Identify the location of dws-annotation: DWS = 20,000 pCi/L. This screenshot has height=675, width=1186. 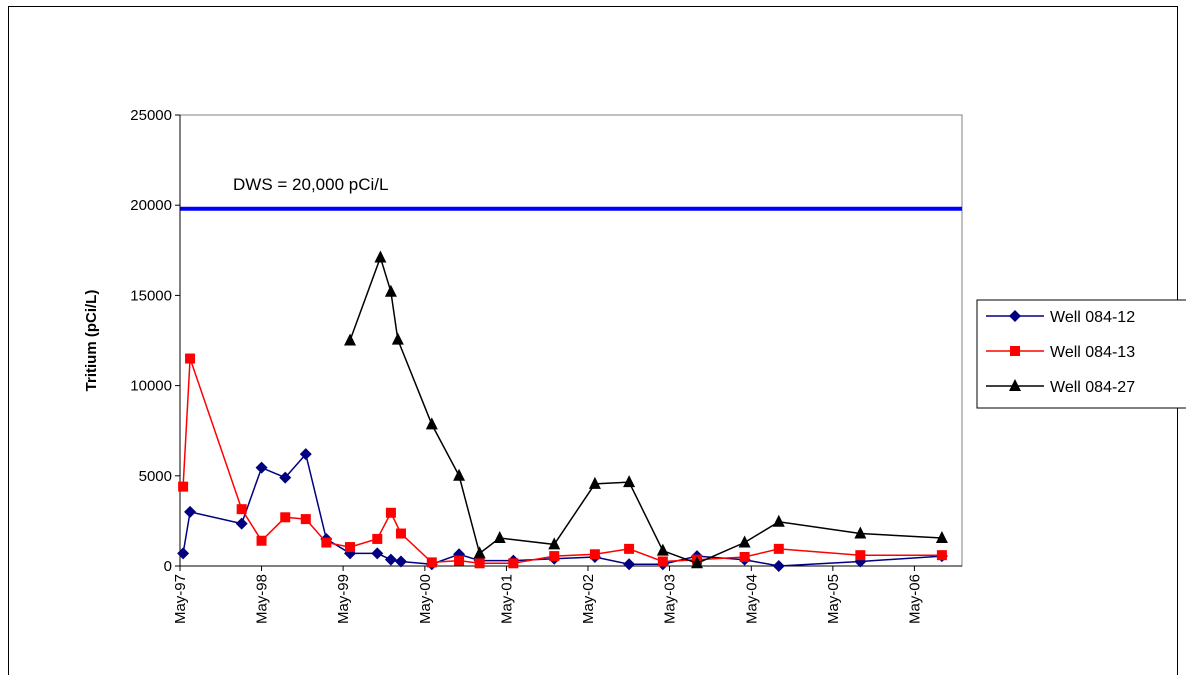
(310, 184).